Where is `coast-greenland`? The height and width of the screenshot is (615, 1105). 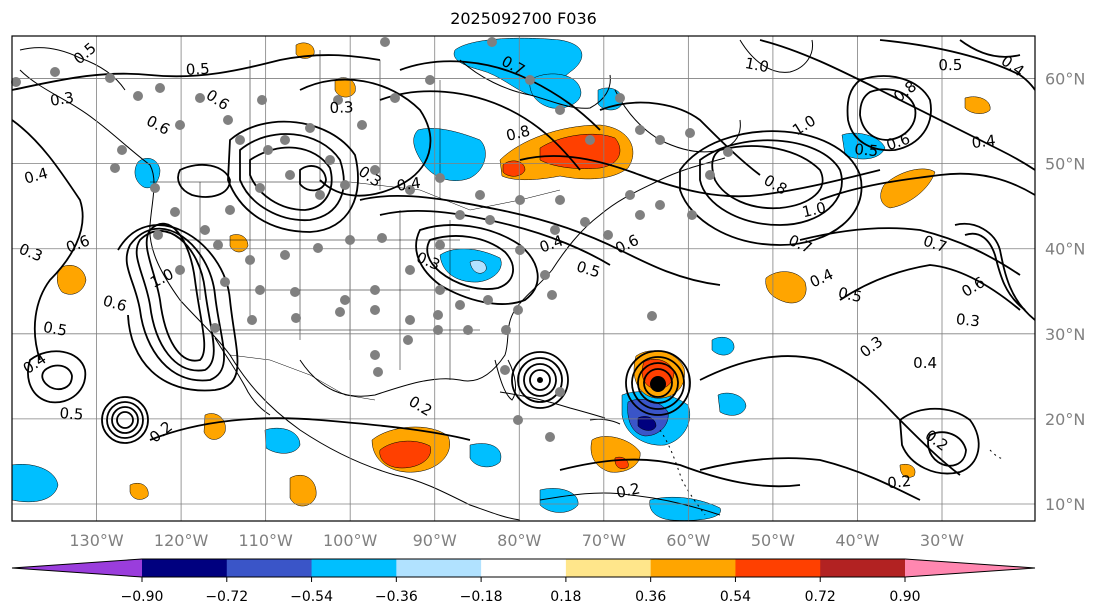 coast-greenland is located at coordinates (776, 56).